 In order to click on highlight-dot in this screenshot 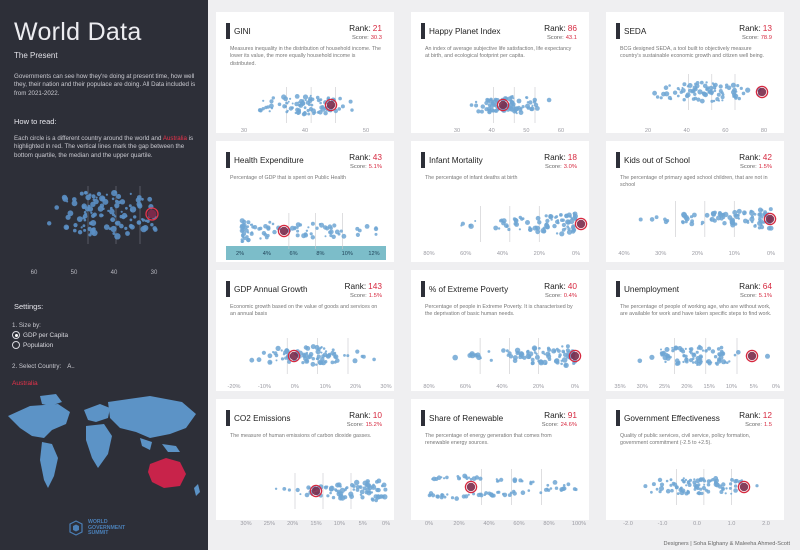, I will do `click(503, 105)`.